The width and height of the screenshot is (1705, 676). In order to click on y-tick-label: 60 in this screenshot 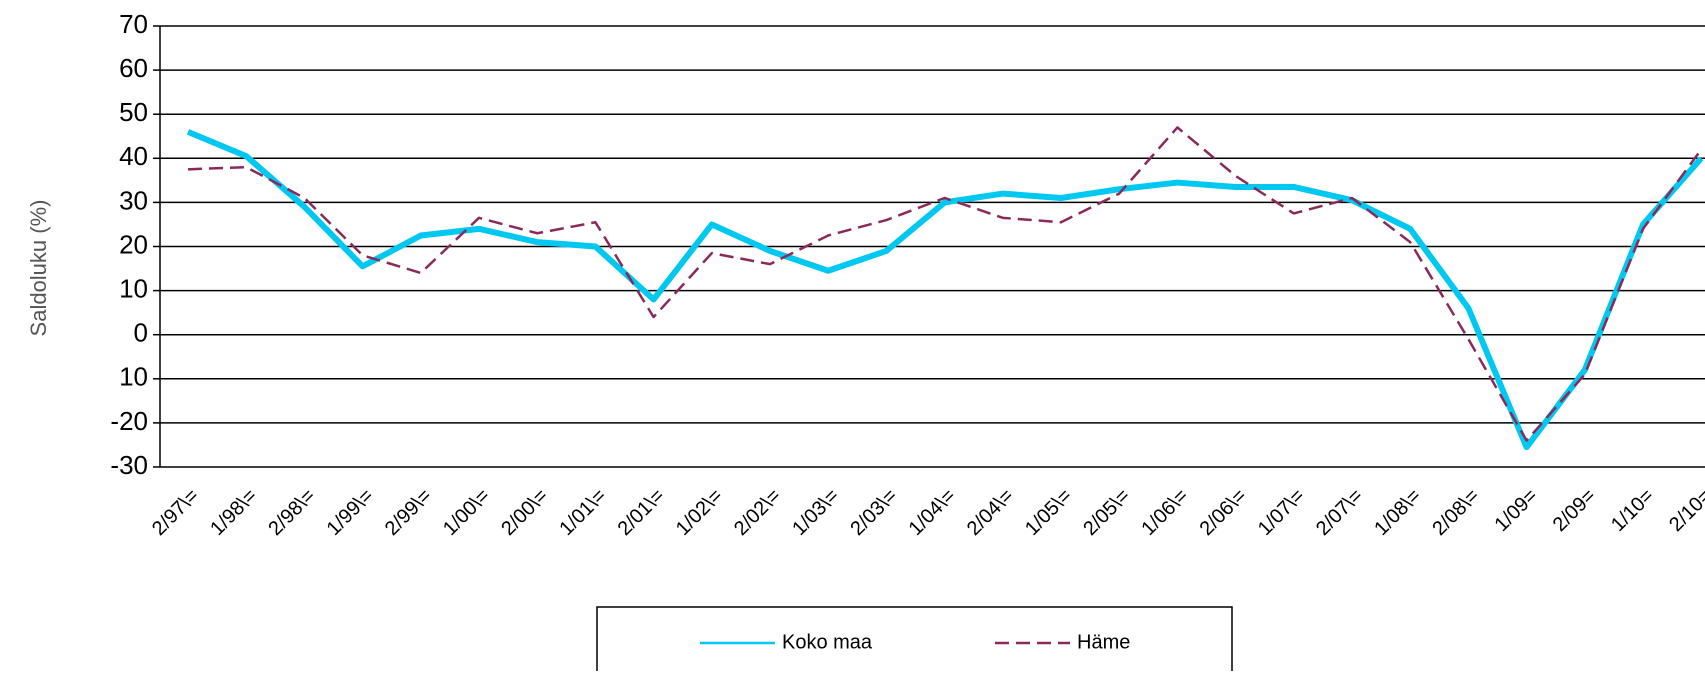, I will do `click(133, 68)`.